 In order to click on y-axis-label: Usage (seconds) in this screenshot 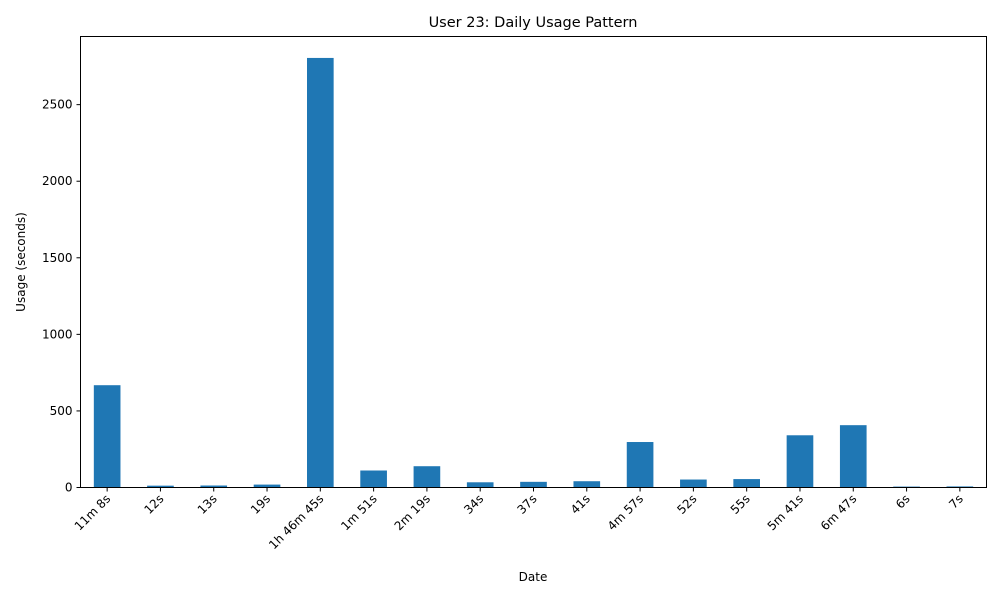, I will do `click(21, 262)`.